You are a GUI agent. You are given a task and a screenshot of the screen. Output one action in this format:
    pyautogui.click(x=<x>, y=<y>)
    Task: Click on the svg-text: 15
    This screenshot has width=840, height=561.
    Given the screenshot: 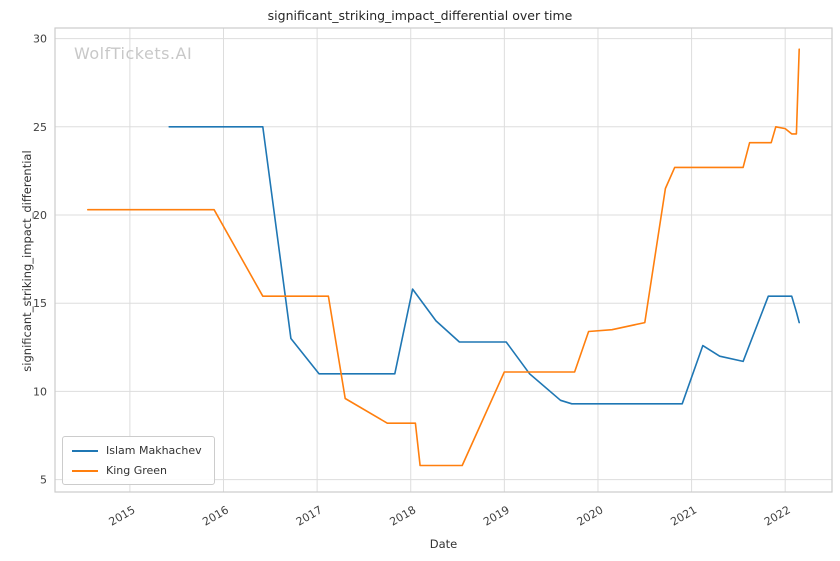 What is the action you would take?
    pyautogui.click(x=40, y=303)
    